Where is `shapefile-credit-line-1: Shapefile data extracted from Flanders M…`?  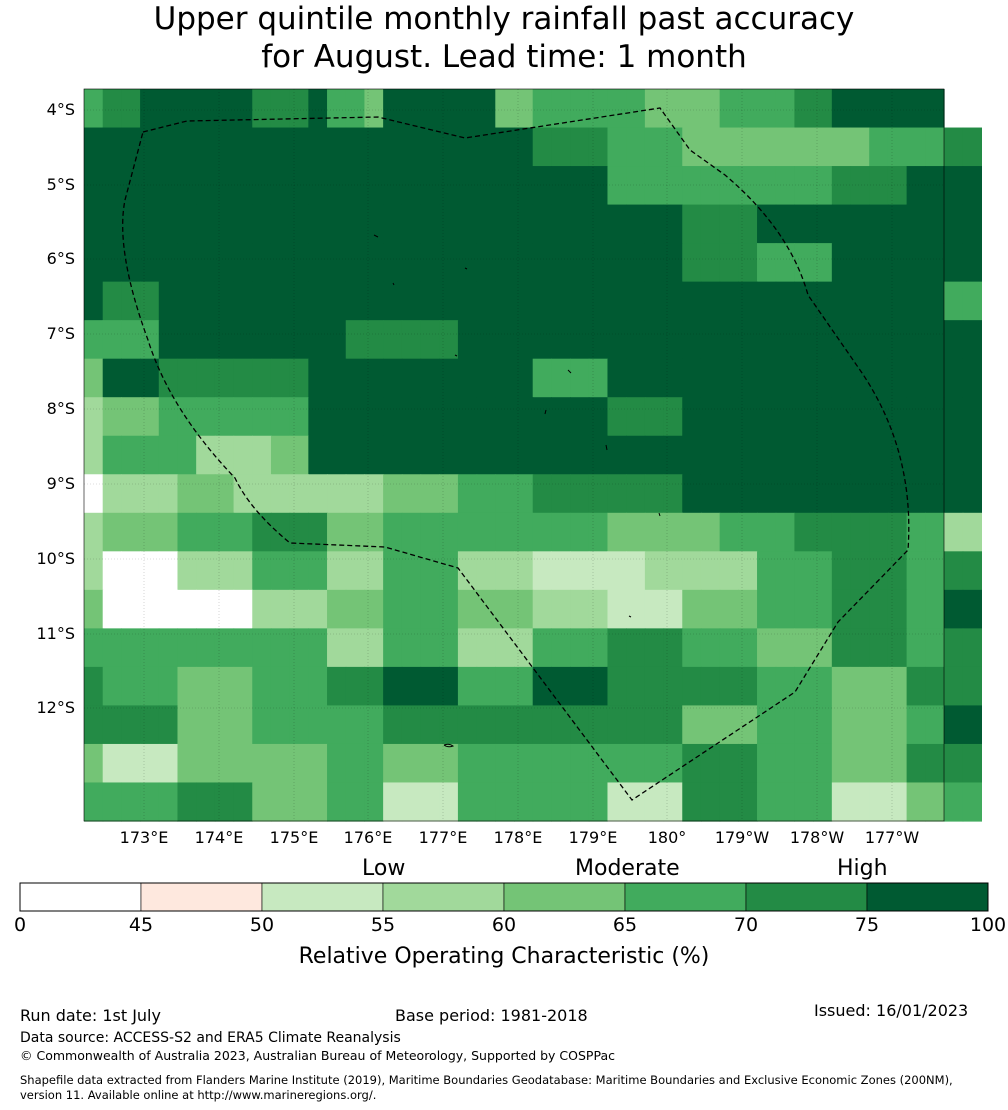
shapefile-credit-line-1: Shapefile data extracted from Flanders M… is located at coordinates (486, 1080).